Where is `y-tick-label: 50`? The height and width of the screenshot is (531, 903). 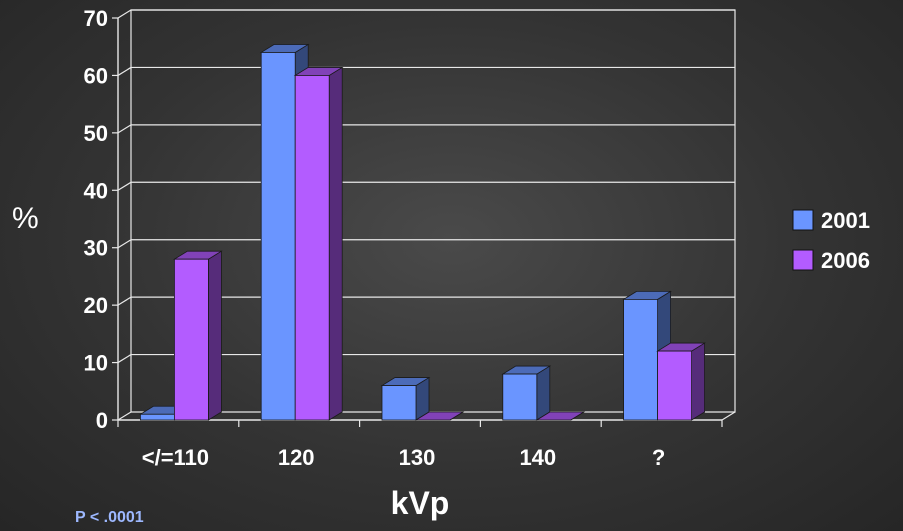 y-tick-label: 50 is located at coordinates (96, 133).